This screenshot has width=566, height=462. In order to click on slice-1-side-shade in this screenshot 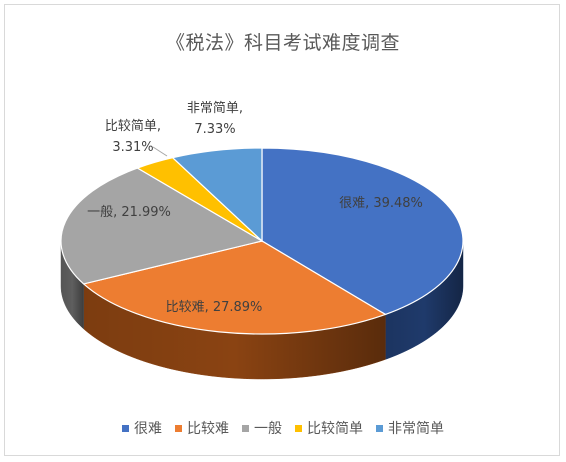, I will do `click(234, 331)`.